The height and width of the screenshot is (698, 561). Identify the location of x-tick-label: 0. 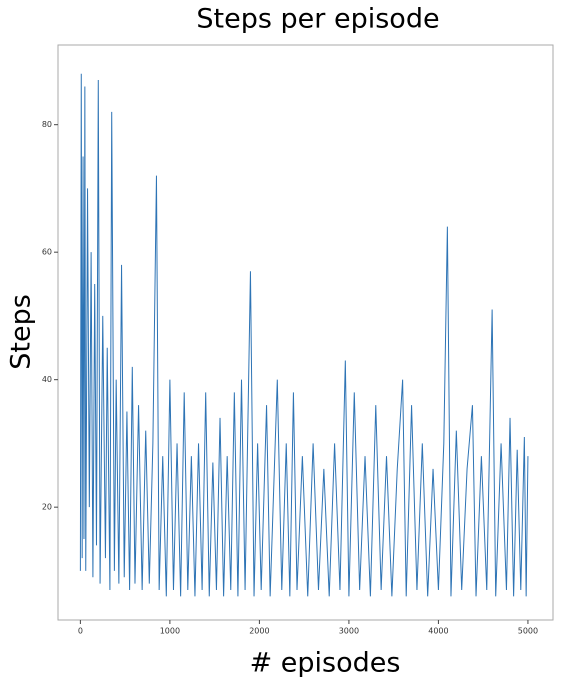
(80, 631).